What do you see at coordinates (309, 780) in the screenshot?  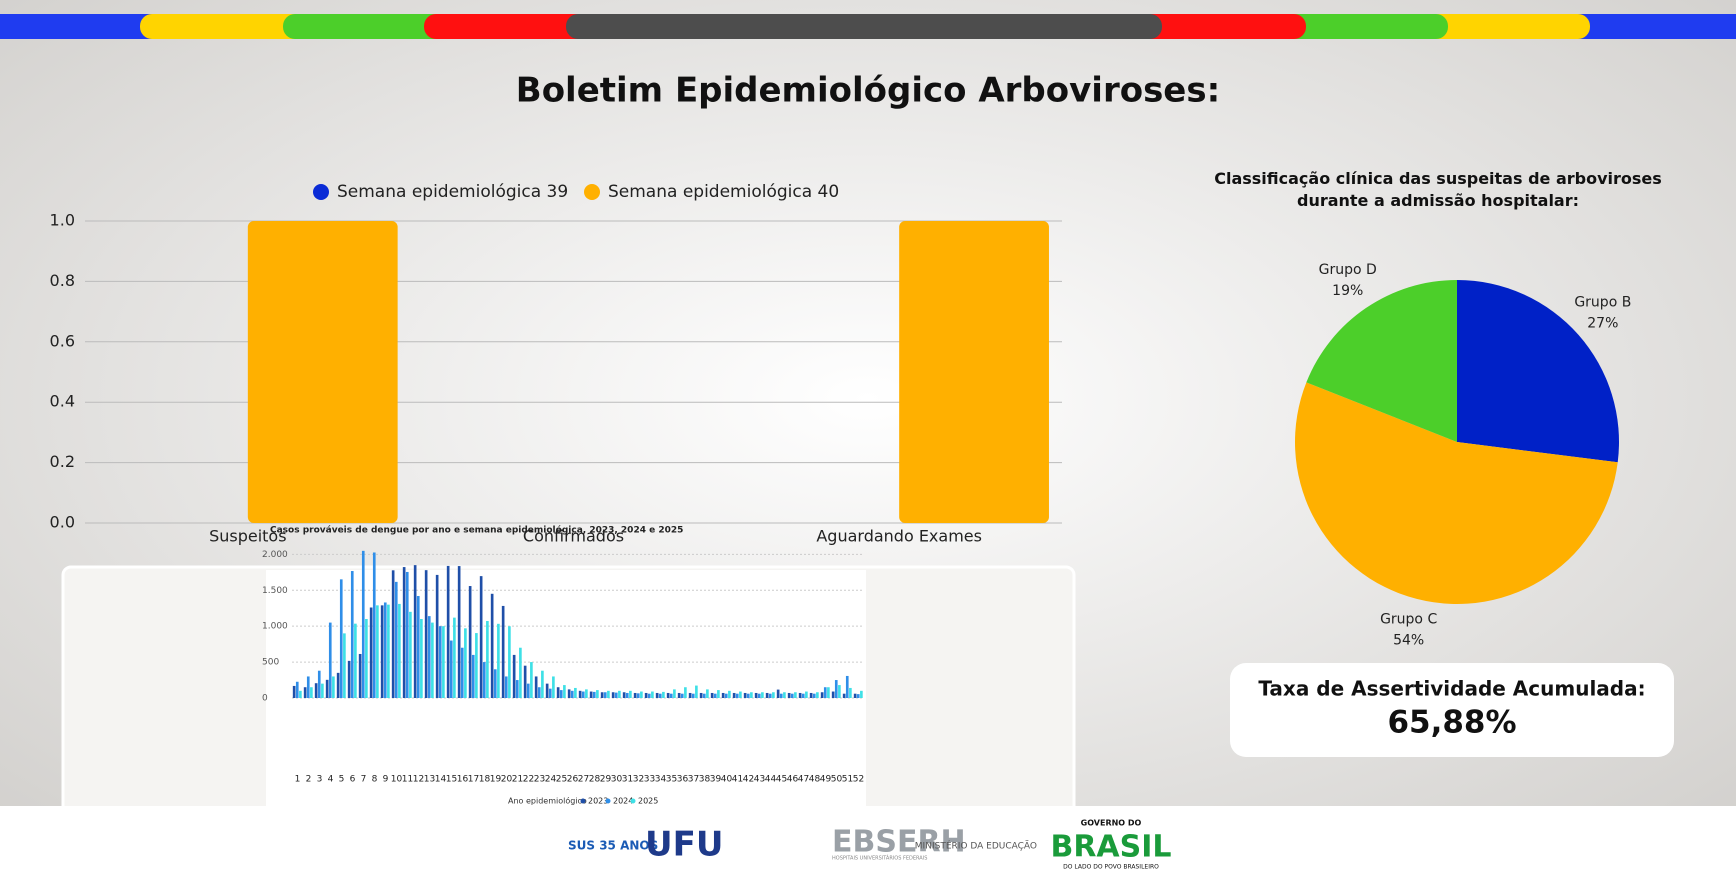 I see `x-tick-label: 2` at bounding box center [309, 780].